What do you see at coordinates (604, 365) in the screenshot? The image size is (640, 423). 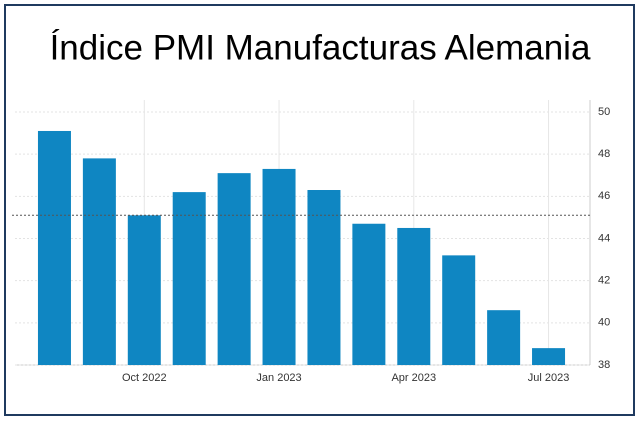 I see `y-tick-label: 38` at bounding box center [604, 365].